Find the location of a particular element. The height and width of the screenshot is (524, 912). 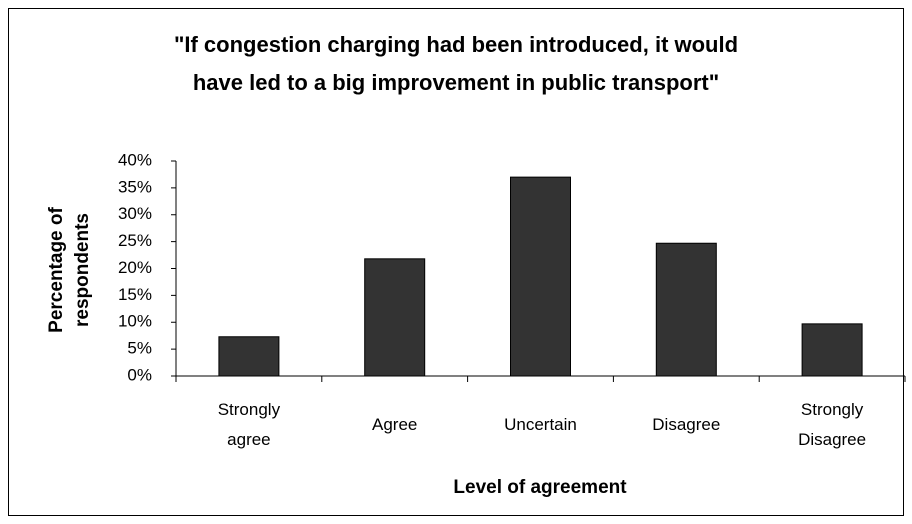

x-tick-label: Strongly Disagree is located at coordinates (832, 424).